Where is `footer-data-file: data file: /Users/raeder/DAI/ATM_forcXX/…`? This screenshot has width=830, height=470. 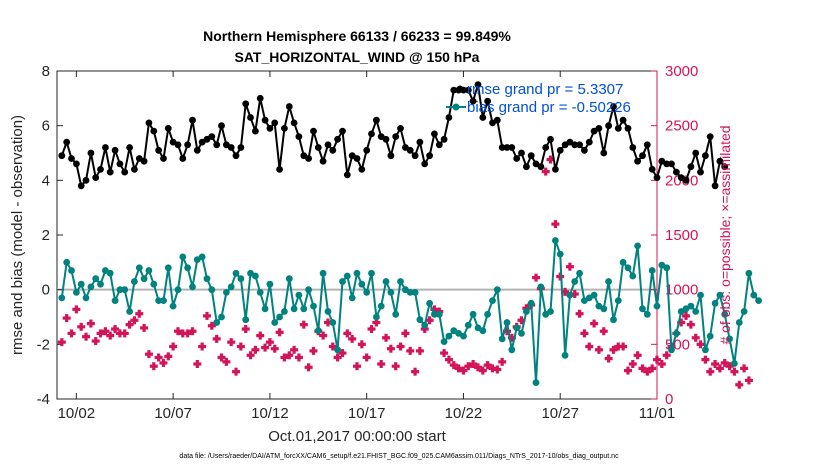 footer-data-file: data file: /Users/raeder/DAI/ATM_forcXX/… is located at coordinates (399, 456).